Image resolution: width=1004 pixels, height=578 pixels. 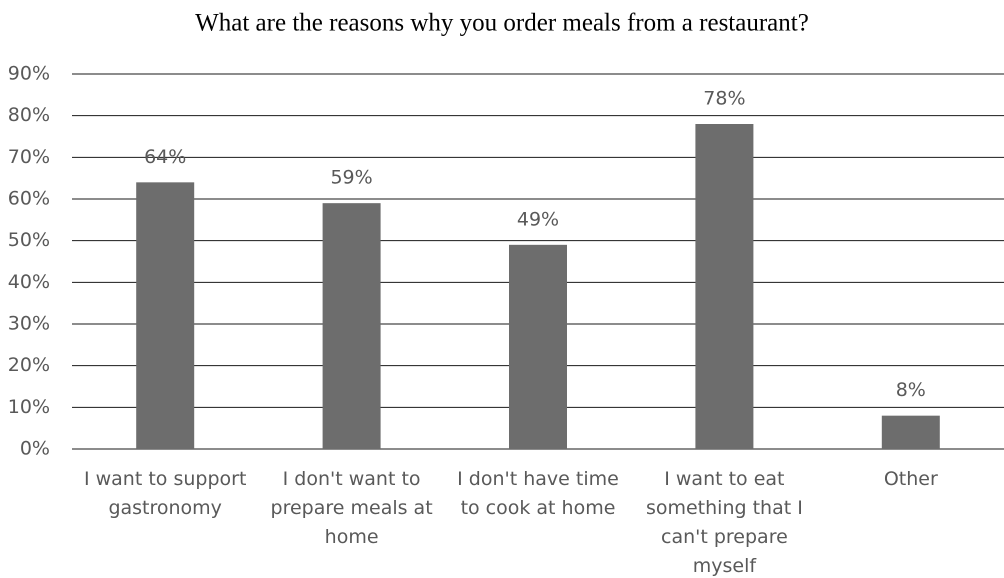 I want to click on y-tick-label: 60%, so click(x=29, y=199).